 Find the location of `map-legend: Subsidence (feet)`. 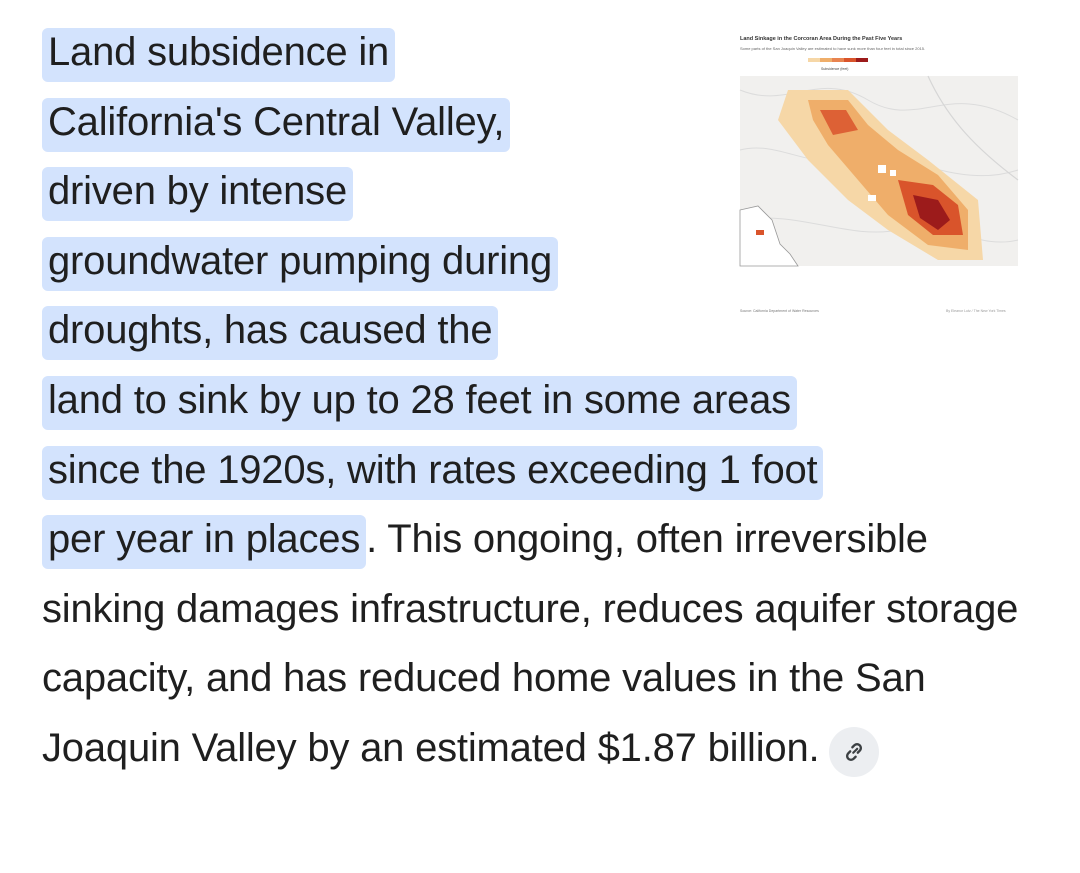

map-legend: Subsidence (feet) is located at coordinates (838, 64).